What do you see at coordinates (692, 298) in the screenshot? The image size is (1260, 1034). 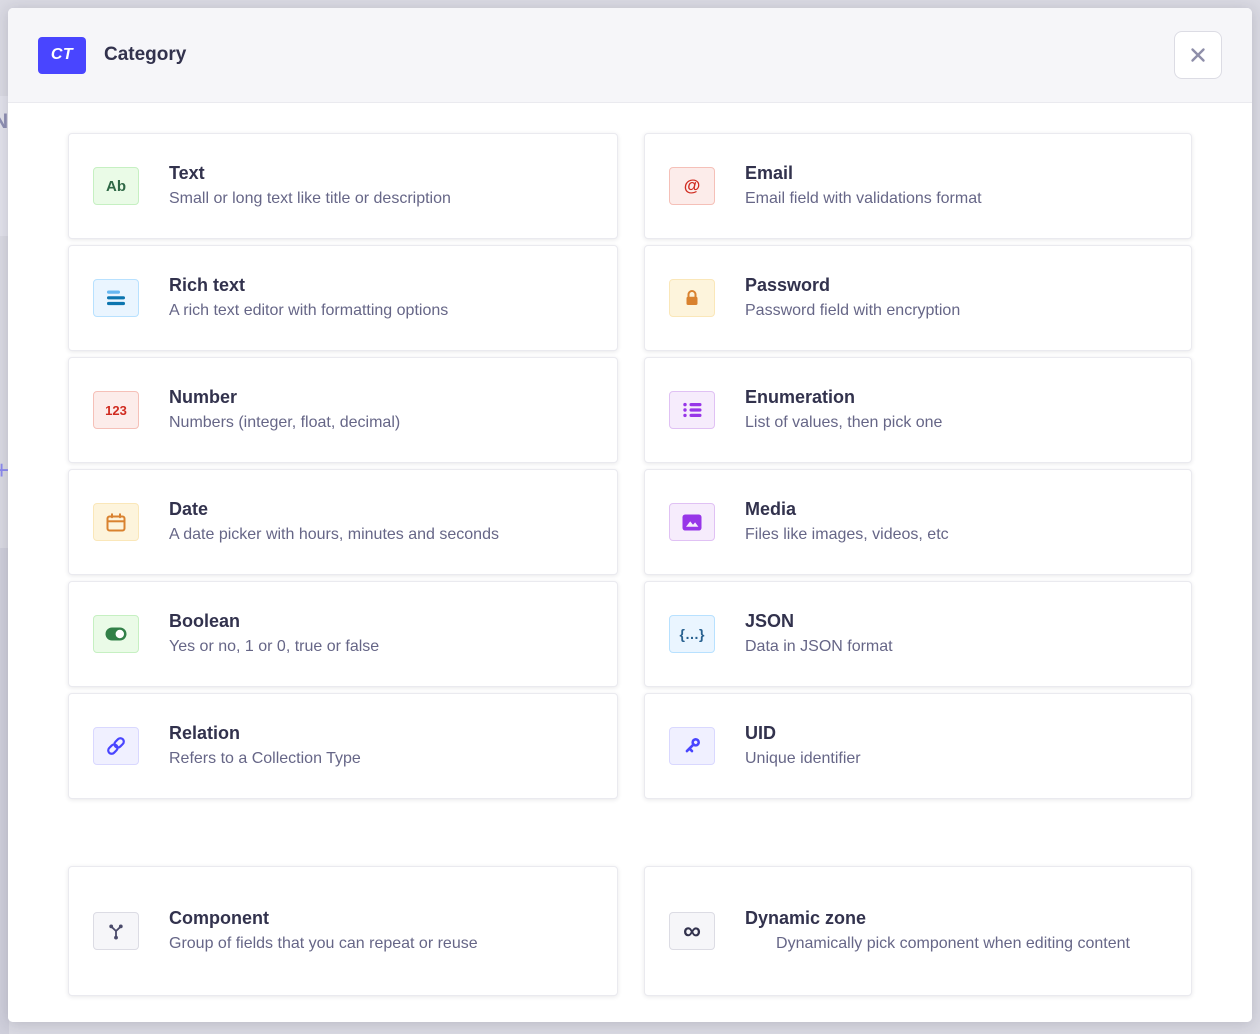 I see `lock-icon` at bounding box center [692, 298].